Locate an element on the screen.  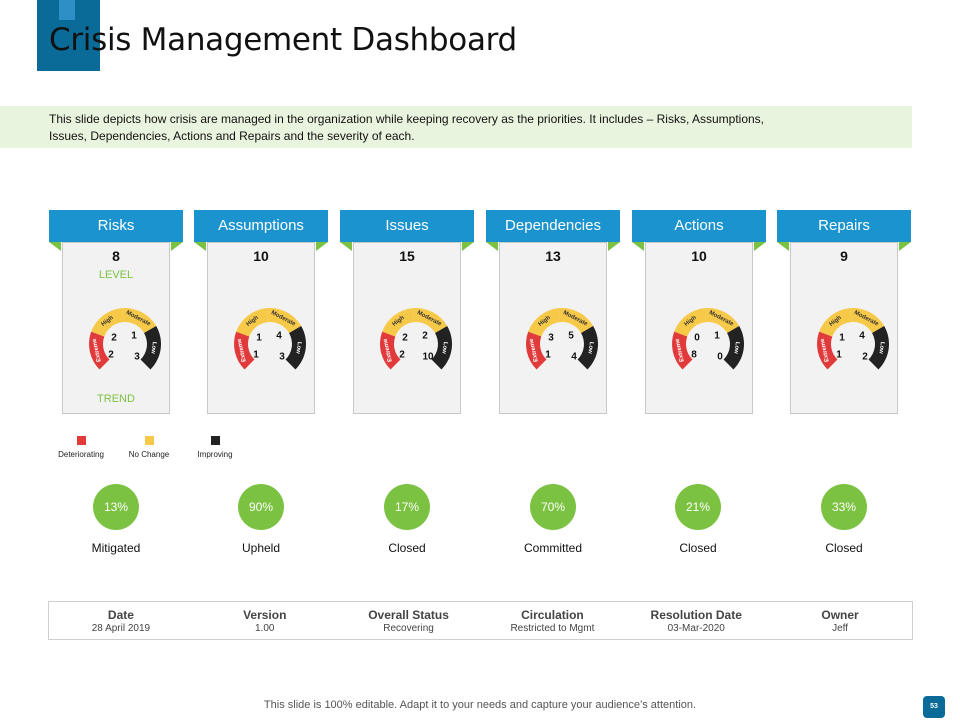
card-header-issues: Issues is located at coordinates (407, 226).